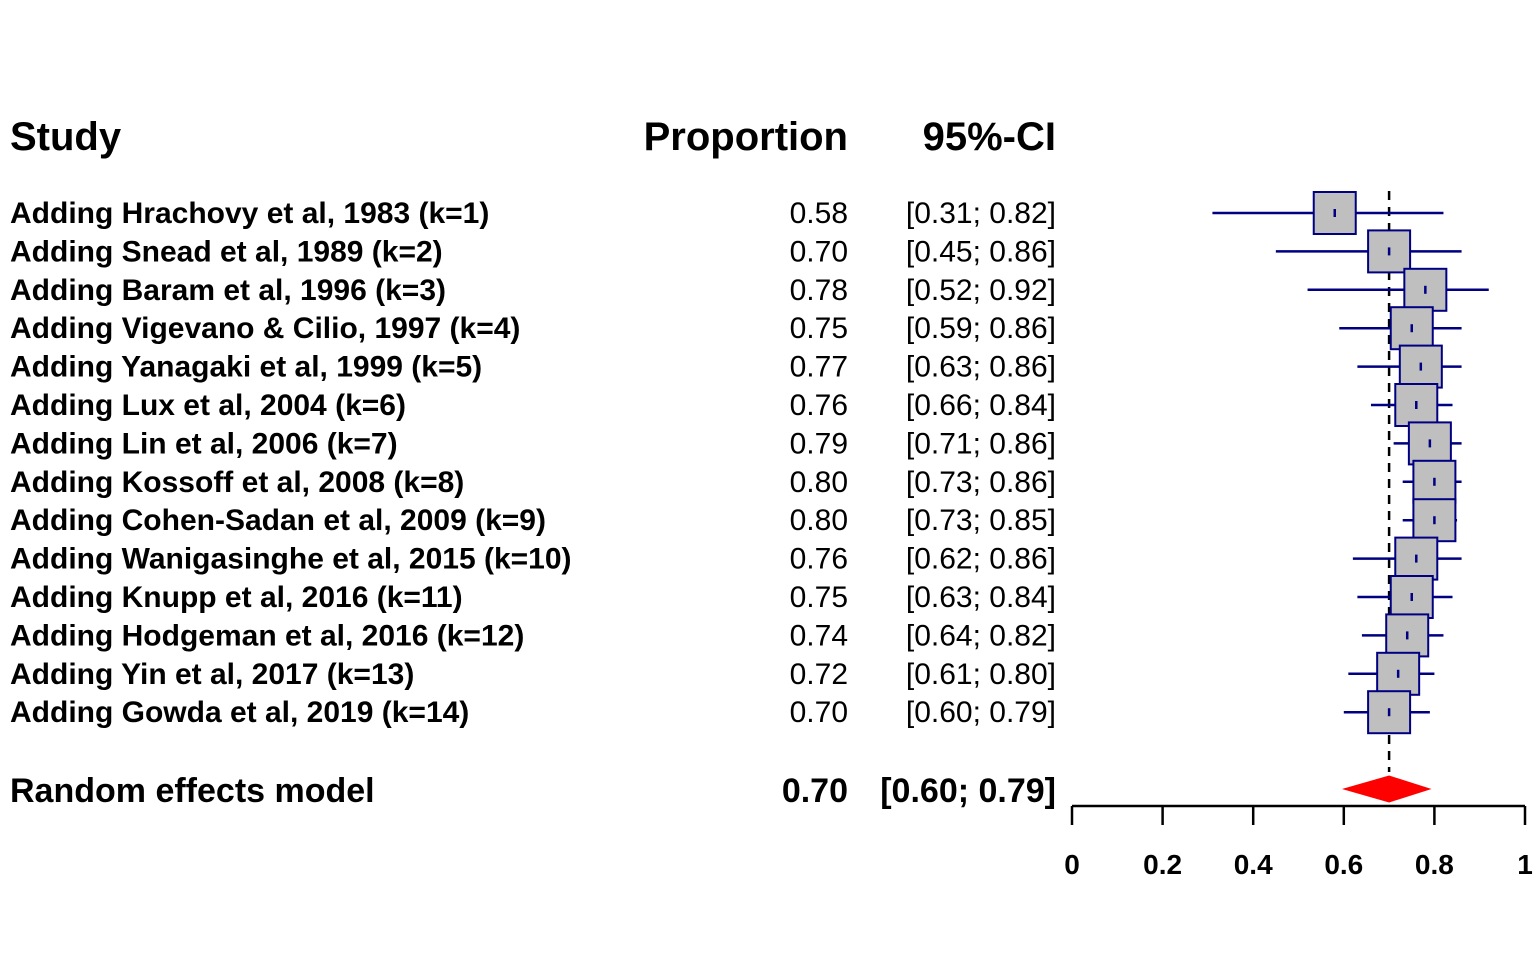  I want to click on study-label: Adding Hrachovy et al, 1983 (k=1), so click(249, 213).